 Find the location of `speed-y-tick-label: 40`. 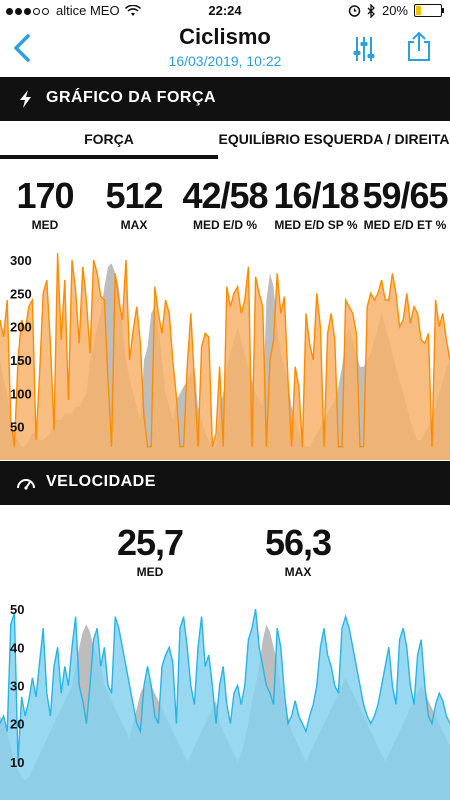

speed-y-tick-label: 40 is located at coordinates (17, 647).